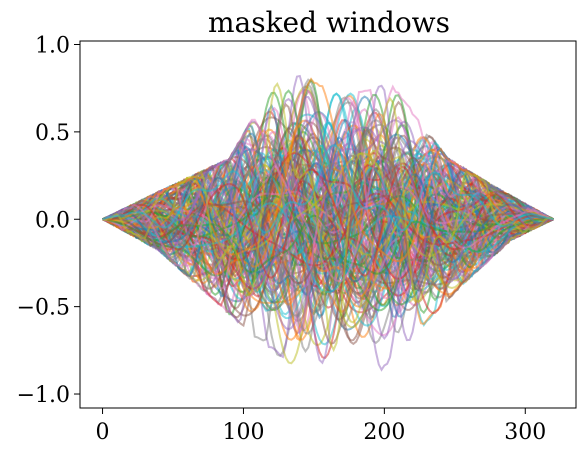 The image size is (586, 452). I want to click on y-tick-label: −1.0, so click(43, 395).